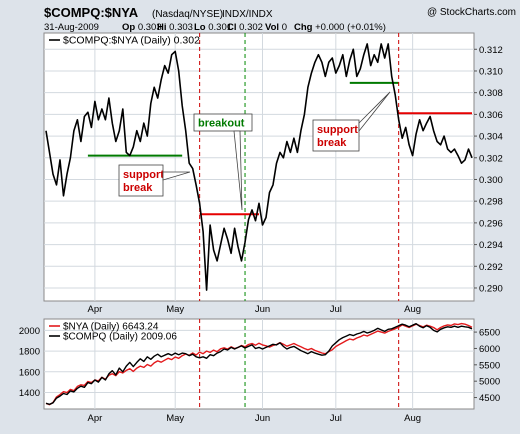  What do you see at coordinates (491, 50) in the screenshot?
I see `ratio-tick-label: 0.312` at bounding box center [491, 50].